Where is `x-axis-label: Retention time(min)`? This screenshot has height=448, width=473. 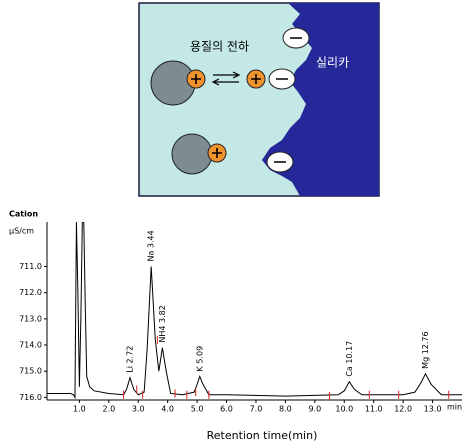
x-axis-label: Retention time(min) is located at coordinates (262, 435).